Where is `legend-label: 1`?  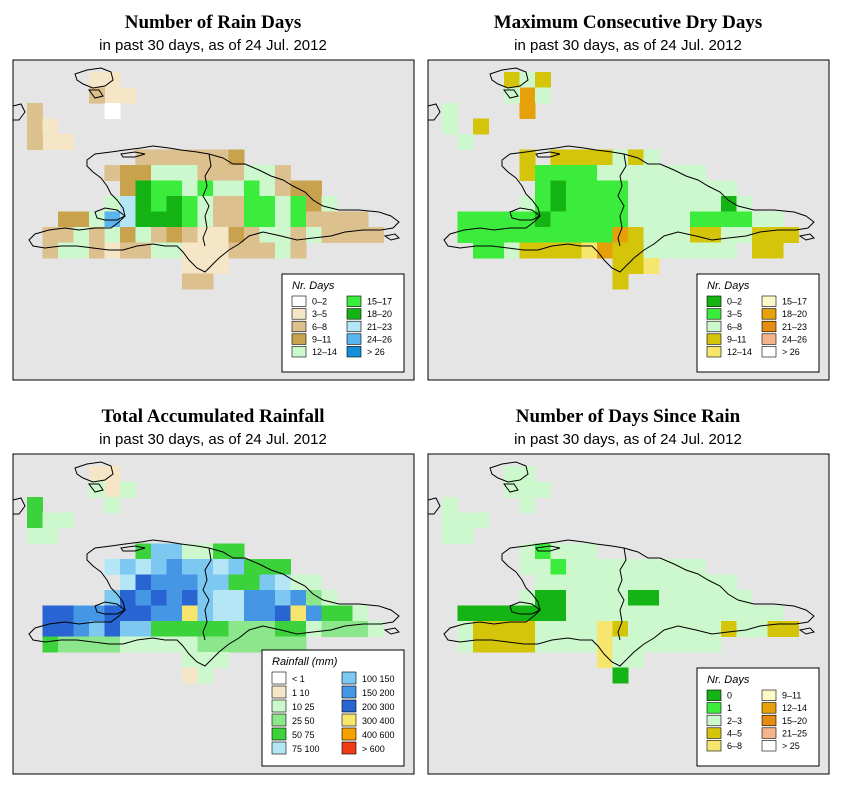
legend-label: 1 is located at coordinates (729, 708).